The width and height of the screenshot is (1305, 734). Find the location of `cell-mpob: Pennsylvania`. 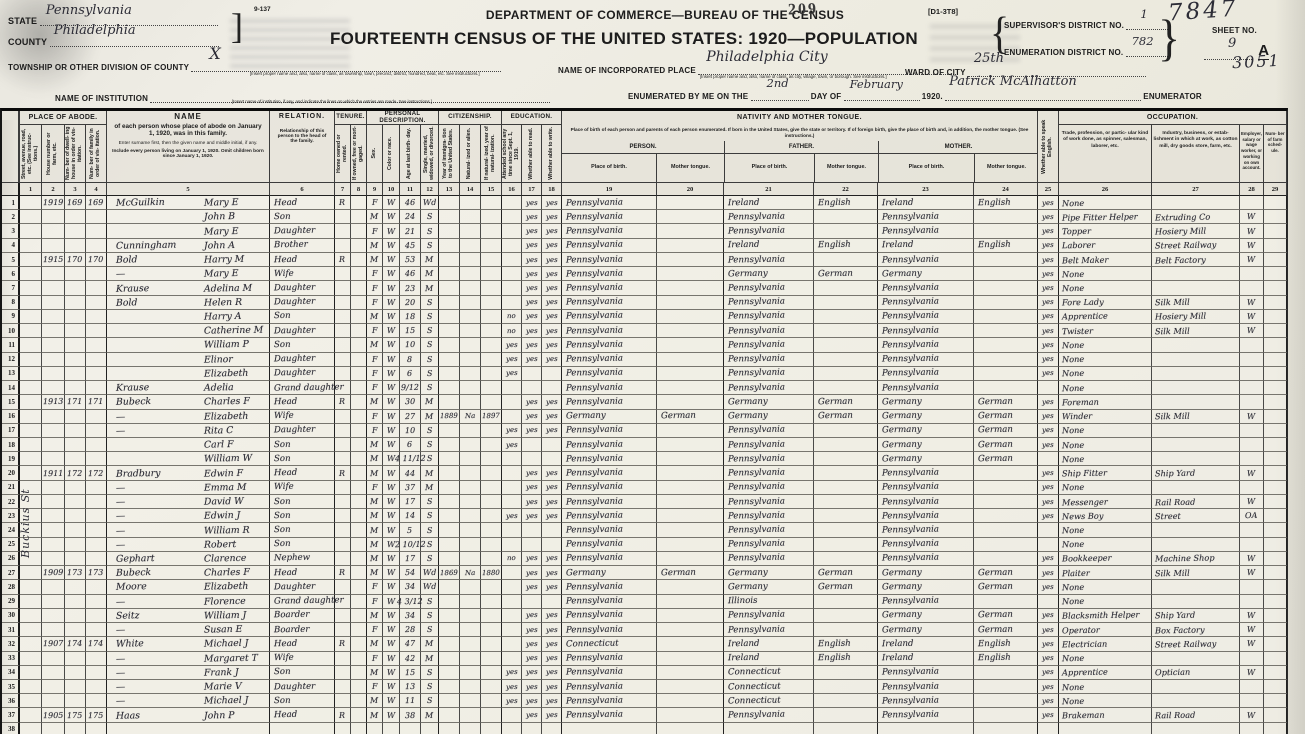

cell-mpob: Pennsylvania is located at coordinates (926, 516).